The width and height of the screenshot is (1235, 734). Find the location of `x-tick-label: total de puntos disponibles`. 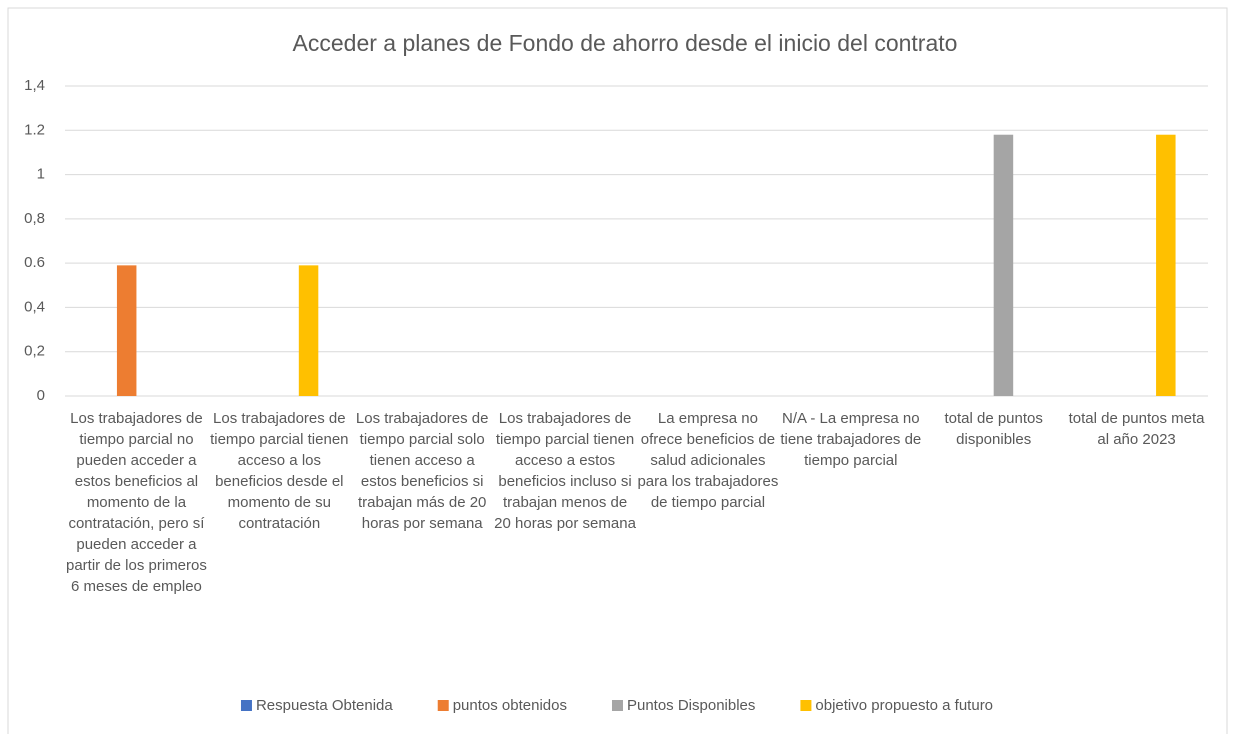

x-tick-label: total de puntos disponibles is located at coordinates (993, 429).